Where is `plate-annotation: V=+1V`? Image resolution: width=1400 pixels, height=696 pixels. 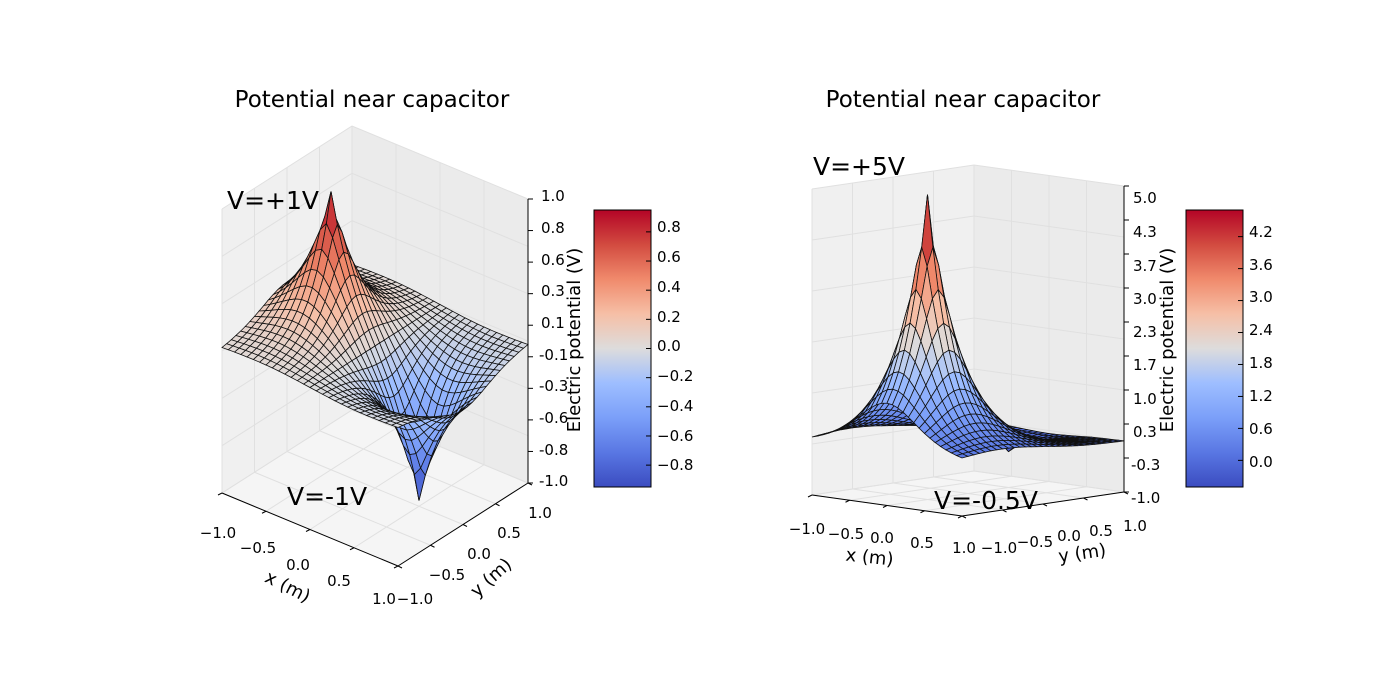 plate-annotation: V=+1V is located at coordinates (273, 200).